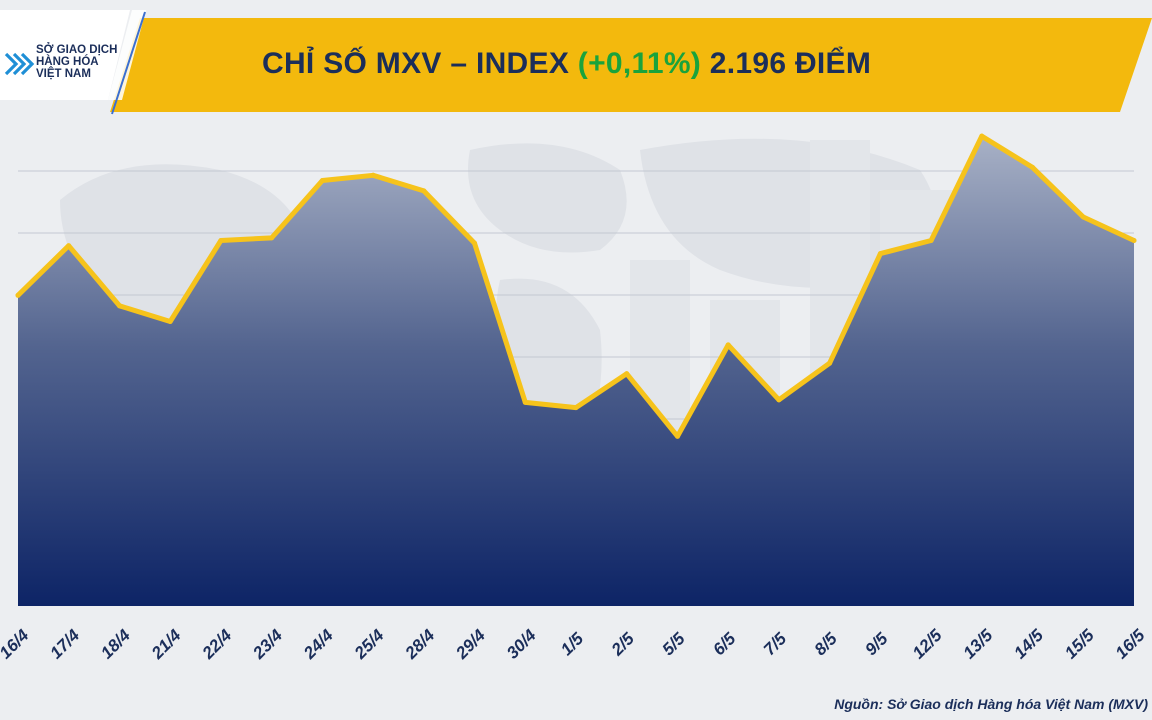  What do you see at coordinates (1079, 643) in the screenshot?
I see `x-tick-label-15-5: 15/5` at bounding box center [1079, 643].